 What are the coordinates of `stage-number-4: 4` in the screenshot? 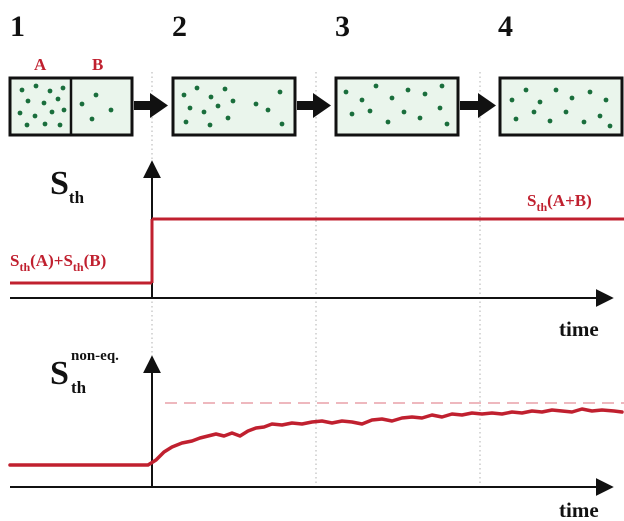 It's located at (505, 26).